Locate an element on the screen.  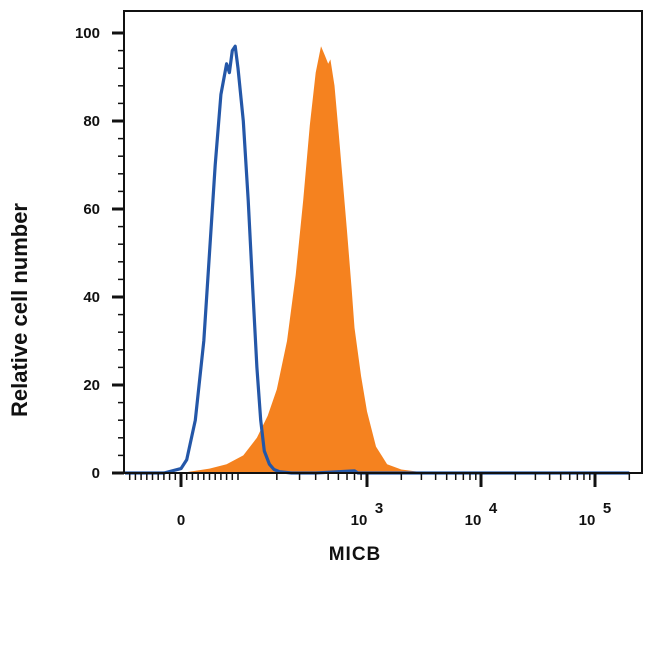
y-tick-label: 80 is located at coordinates (91, 121).